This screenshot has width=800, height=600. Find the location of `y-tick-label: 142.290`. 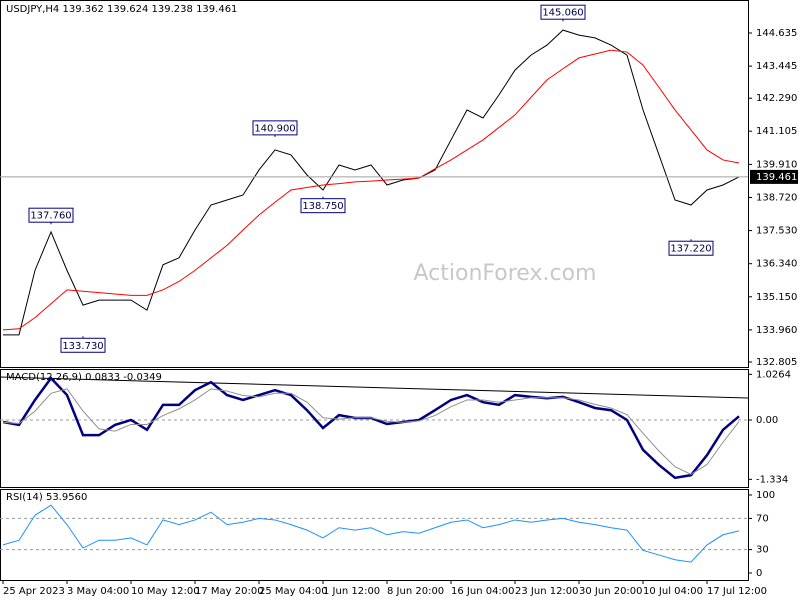

y-tick-label: 142.290 is located at coordinates (776, 98).